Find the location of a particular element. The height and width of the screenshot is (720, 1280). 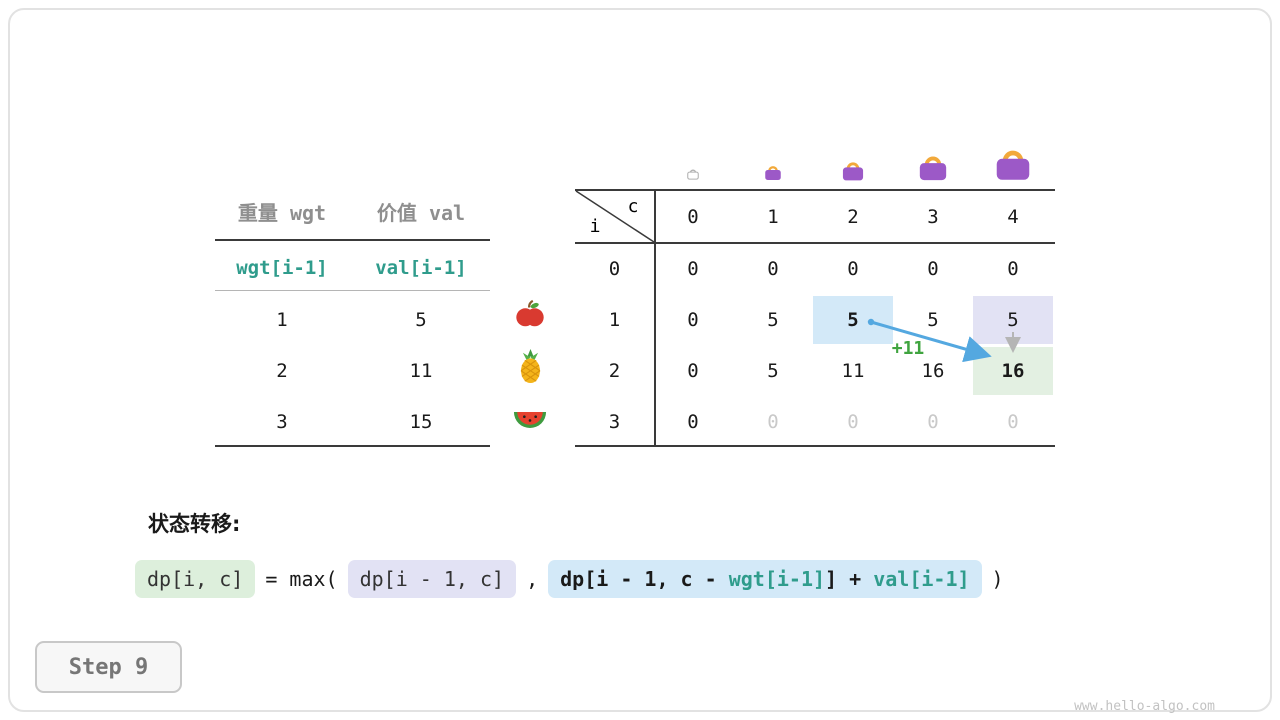

dp-table-top-border is located at coordinates (815, 190).